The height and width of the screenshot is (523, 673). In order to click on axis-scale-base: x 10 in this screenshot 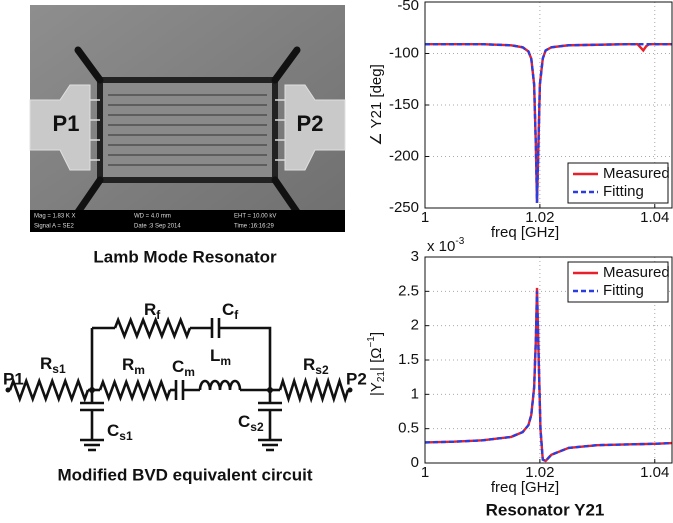, I will do `click(441, 246)`.